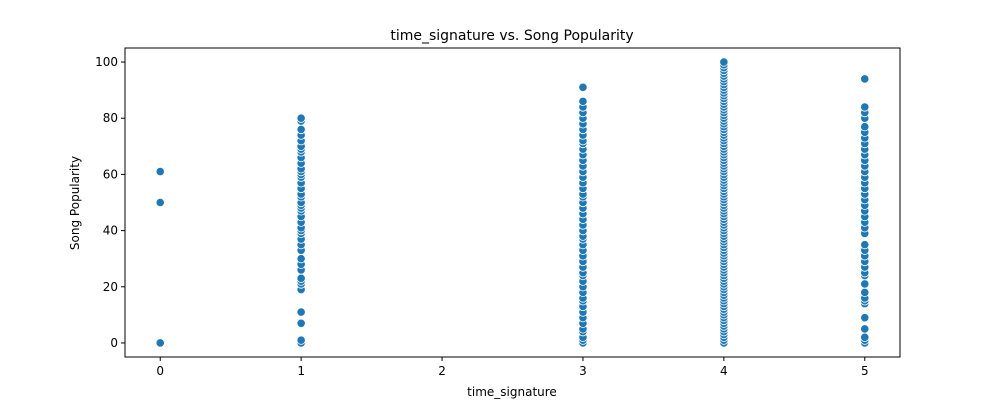  Describe the element at coordinates (75, 203) in the screenshot. I see `y-axis-label: Song Popularity` at that location.